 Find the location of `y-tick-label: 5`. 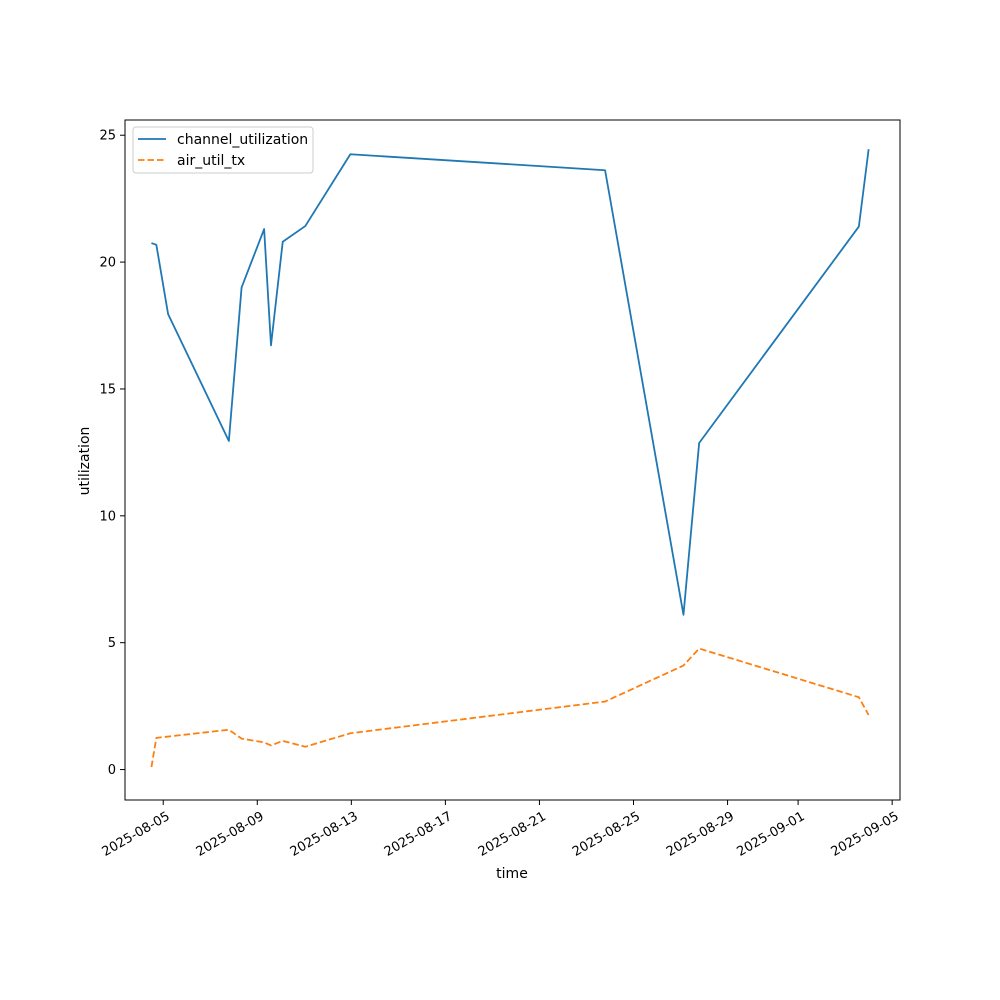

y-tick-label: 5 is located at coordinates (112, 643).